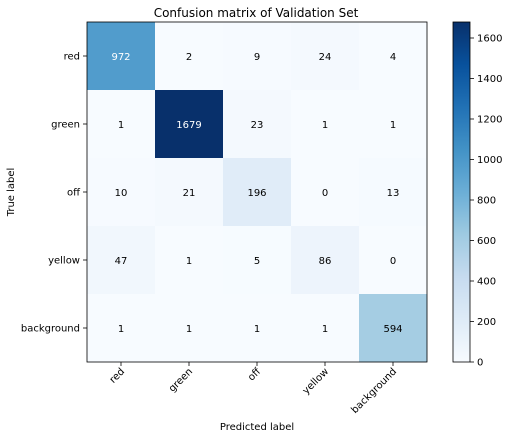  I want to click on colorbar-ticks: 0 200 400 600 800 1000 1200 1400 1600, so click(486, 201).